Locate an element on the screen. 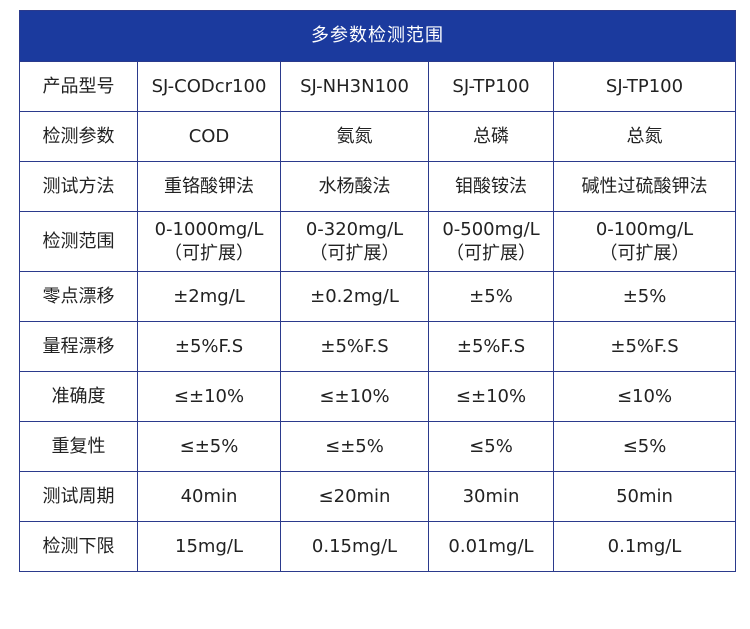 This screenshot has width=750, height=629. table-cell: ±2mg/L is located at coordinates (209, 296).